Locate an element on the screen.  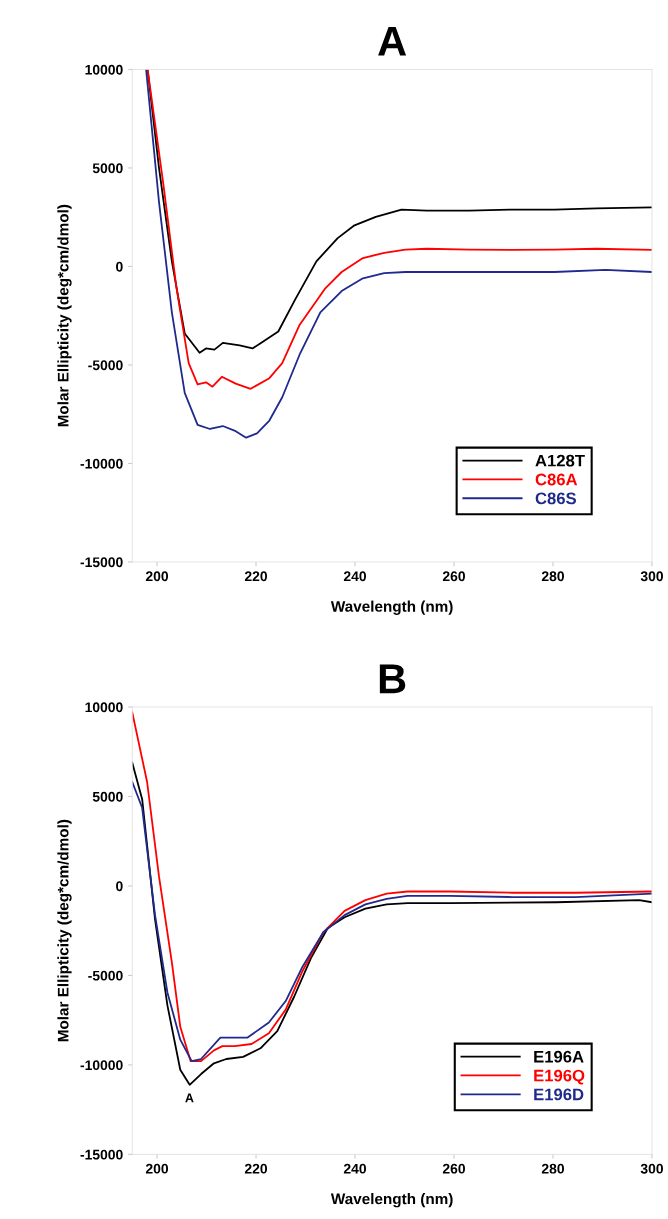
annotation: A is located at coordinates (189, 1098).